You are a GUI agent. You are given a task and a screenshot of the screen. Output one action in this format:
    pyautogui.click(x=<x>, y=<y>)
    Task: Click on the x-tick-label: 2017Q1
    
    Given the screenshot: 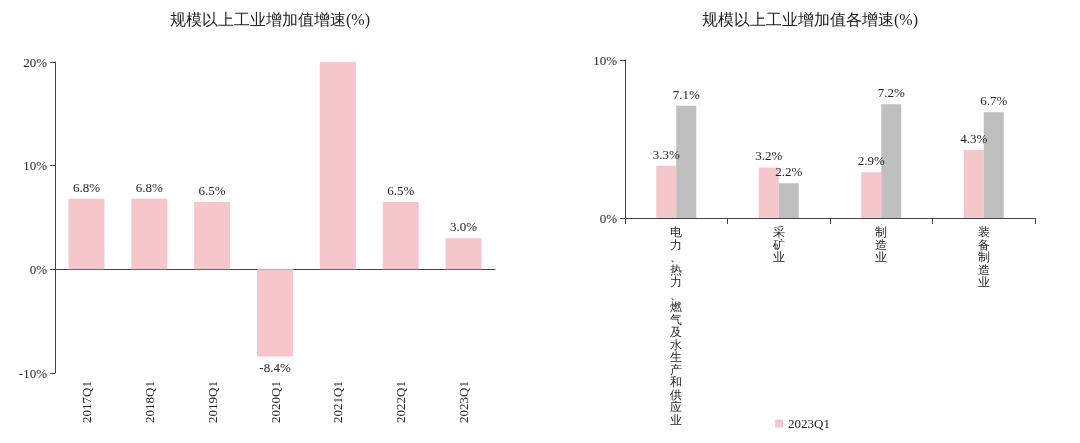 What is the action you would take?
    pyautogui.click(x=86, y=402)
    